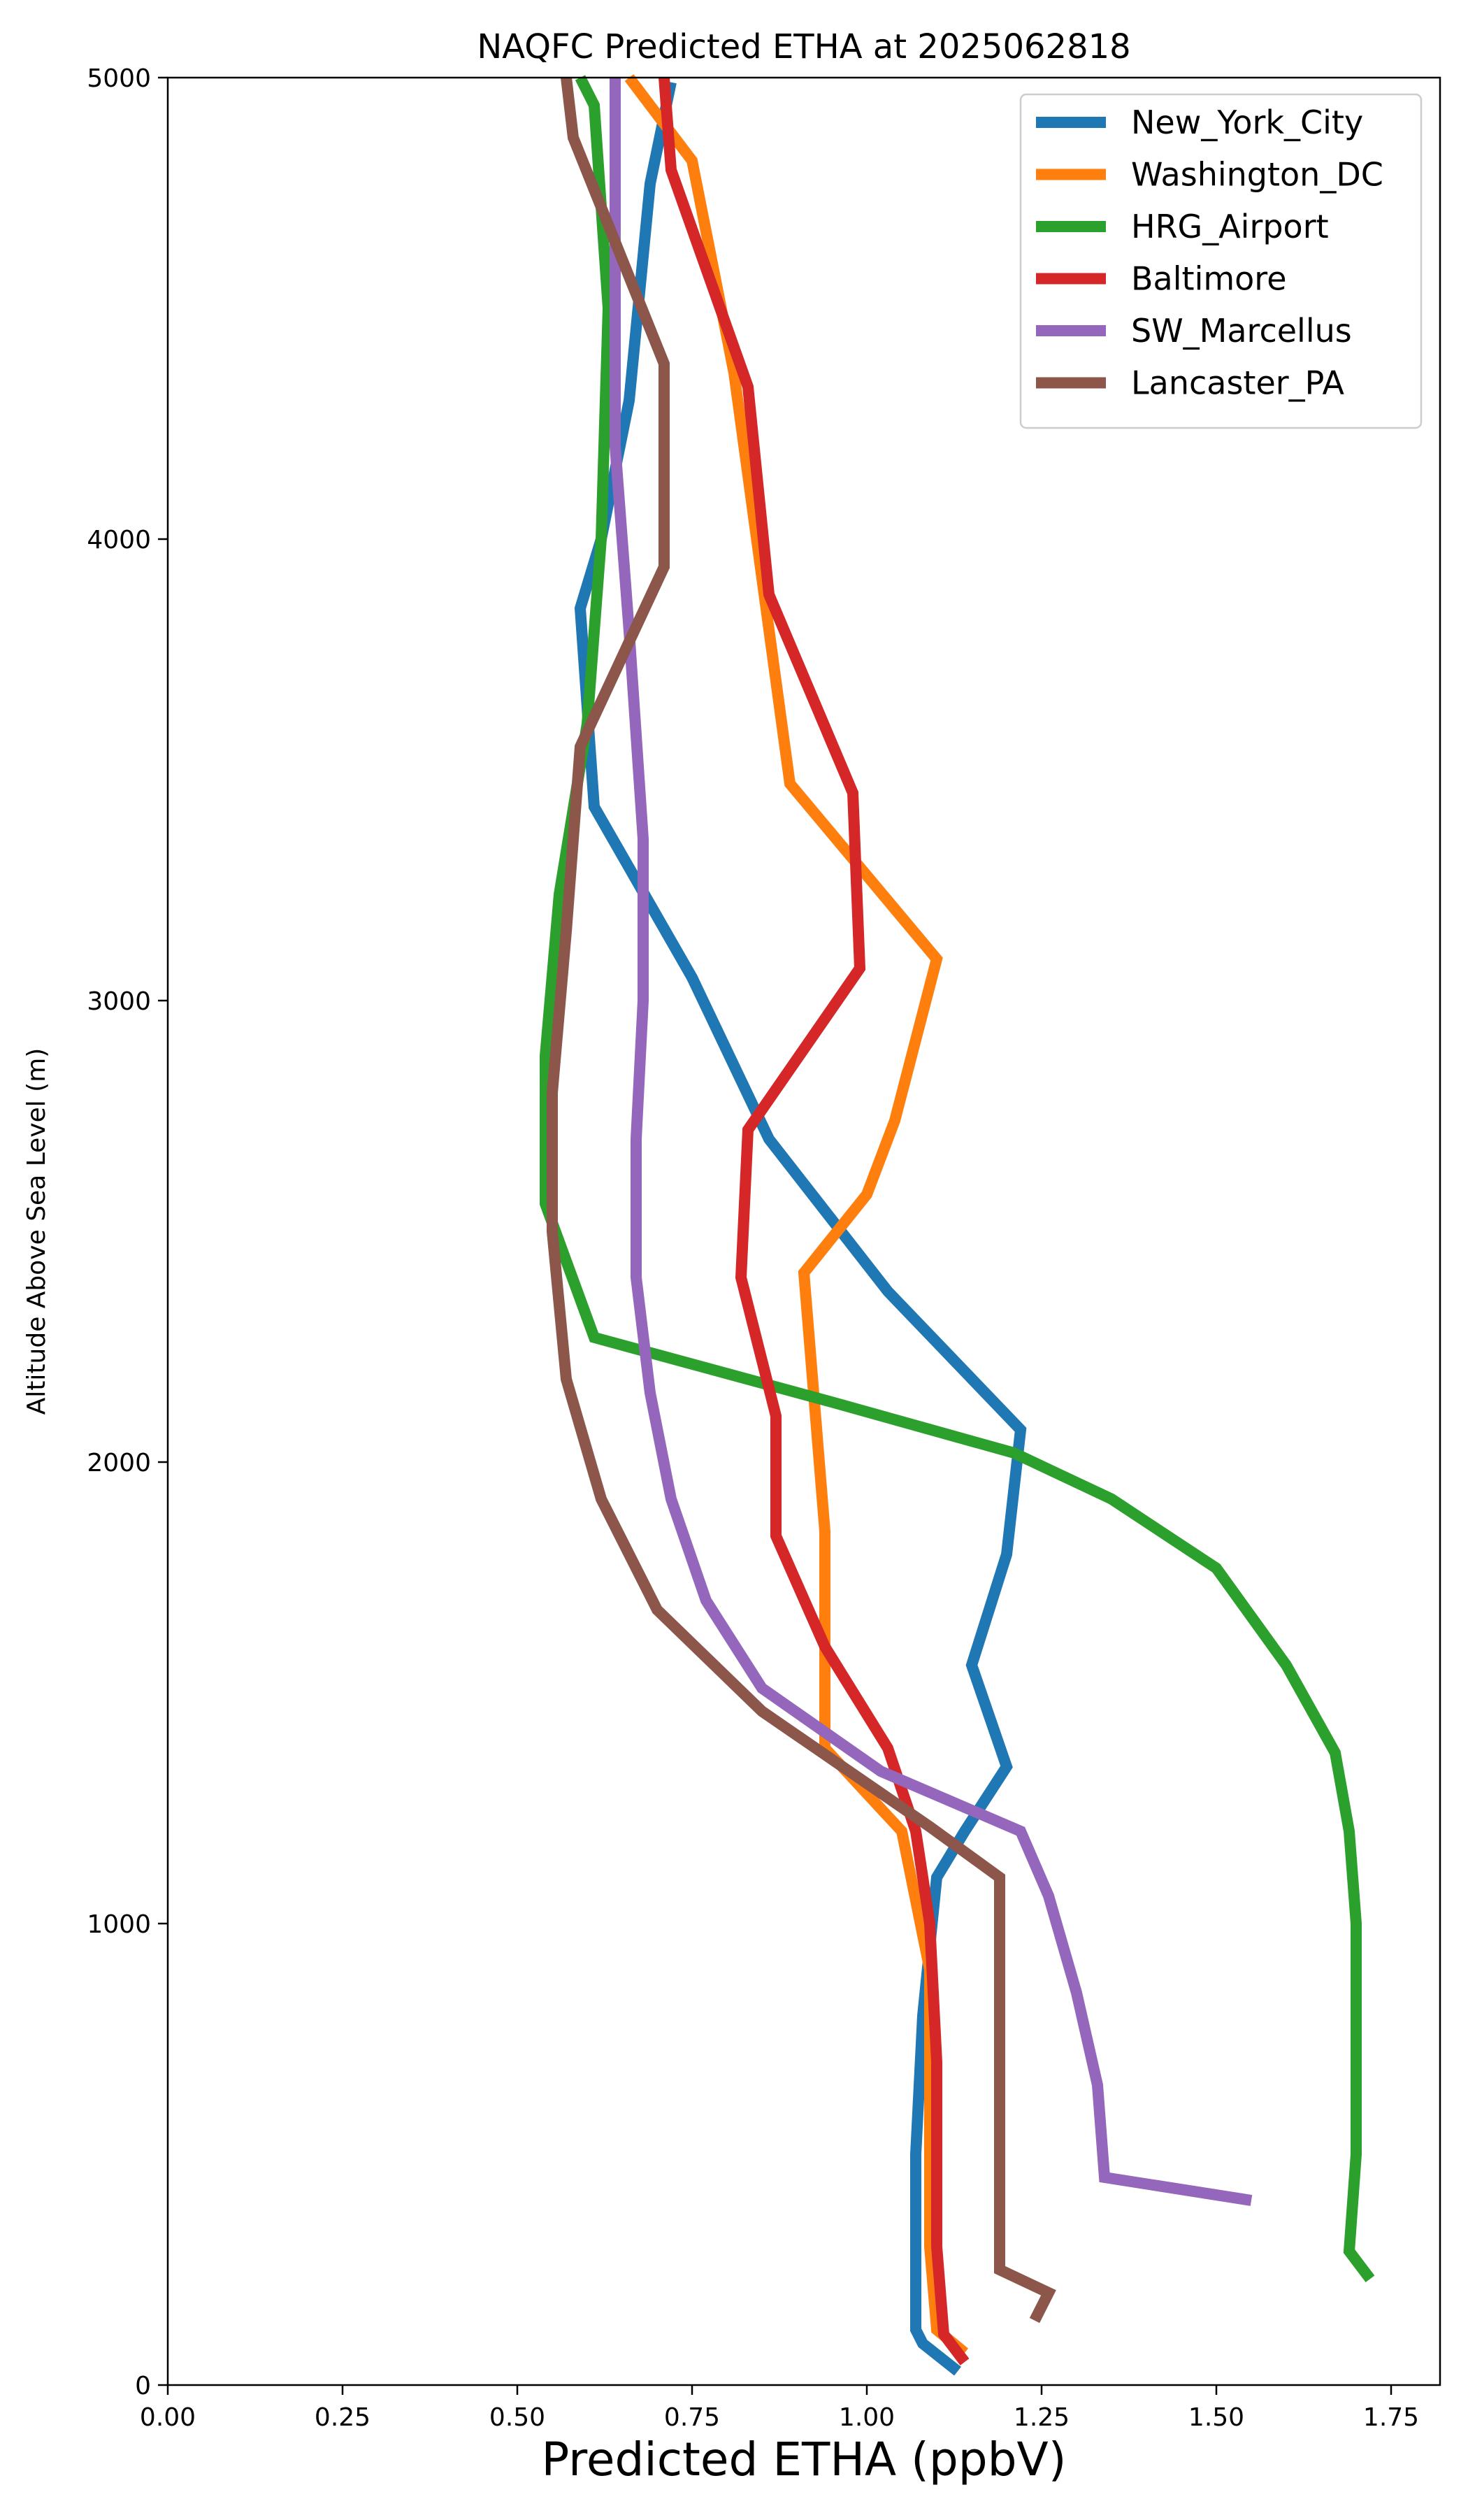  What do you see at coordinates (1209, 279) in the screenshot?
I see `legend-label: Baltimore` at bounding box center [1209, 279].